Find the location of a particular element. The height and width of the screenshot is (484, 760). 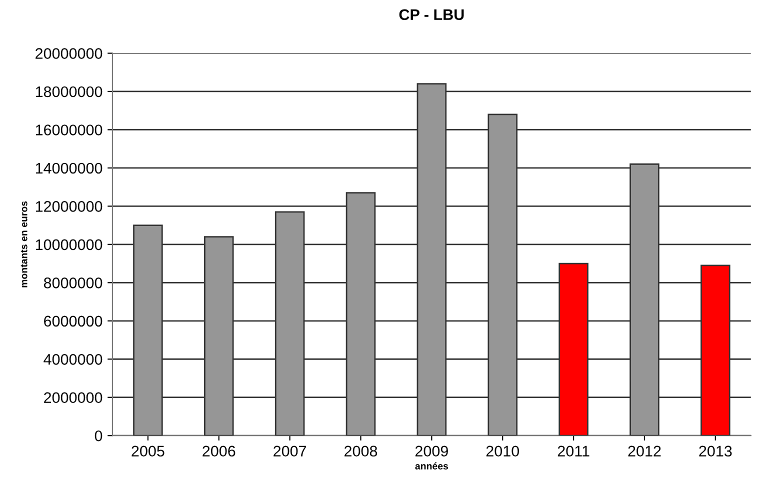

x-tick-label: 2012 is located at coordinates (644, 451).